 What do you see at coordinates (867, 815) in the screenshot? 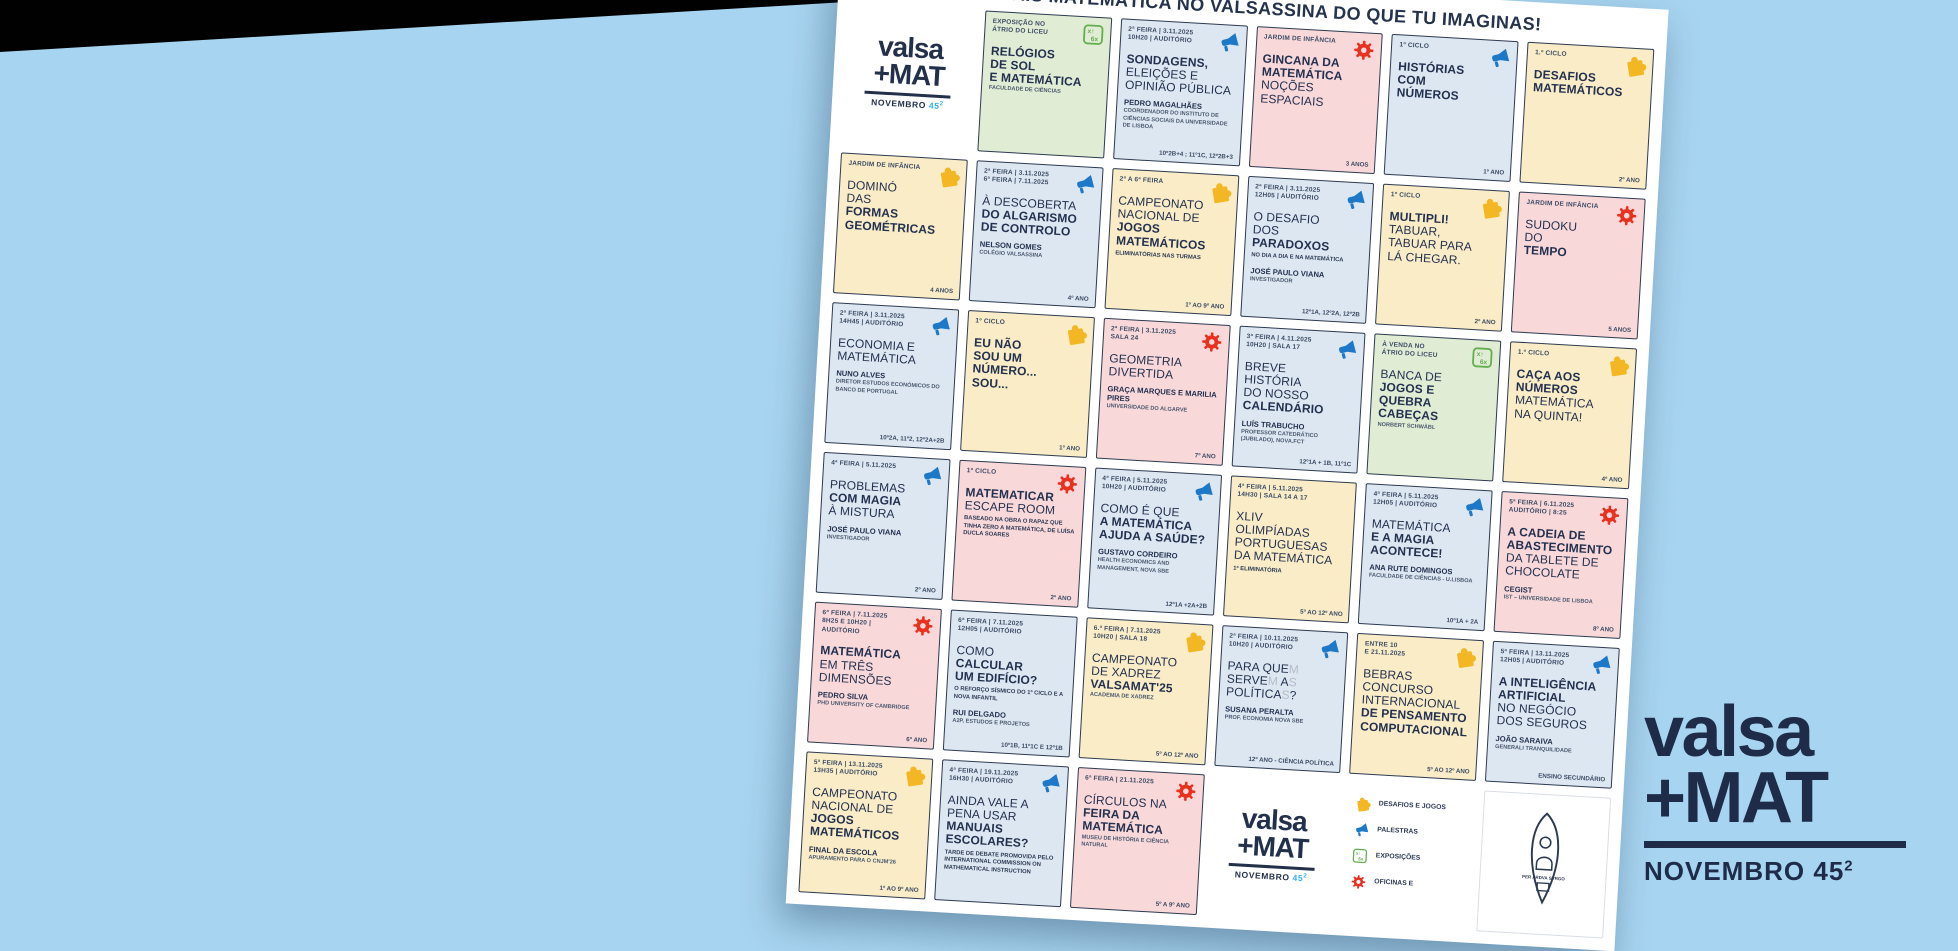
I see `event-title: CAMPEONATO NACIONAL DE JOGOS MATEMÁTICOS` at bounding box center [867, 815].